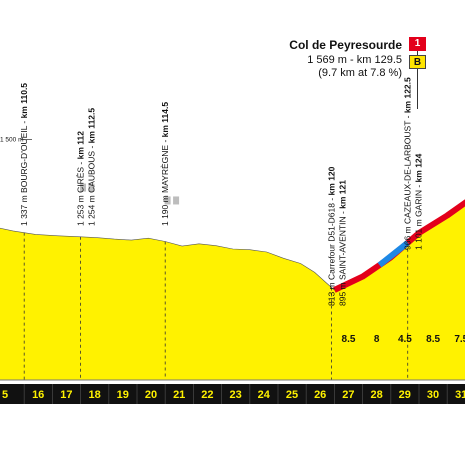  Describe the element at coordinates (419, 167) in the screenshot. I see `waypoint-km: km 124` at that location.